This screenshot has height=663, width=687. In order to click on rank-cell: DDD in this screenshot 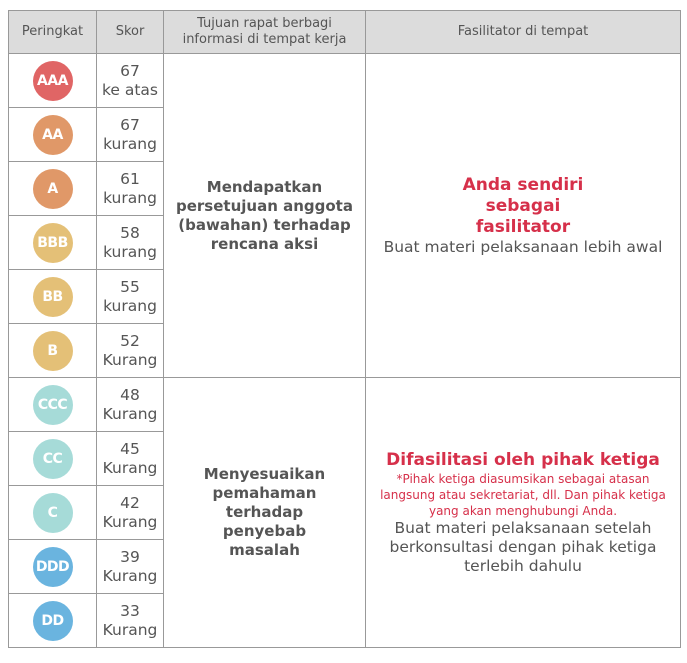, I will do `click(52, 566)`.